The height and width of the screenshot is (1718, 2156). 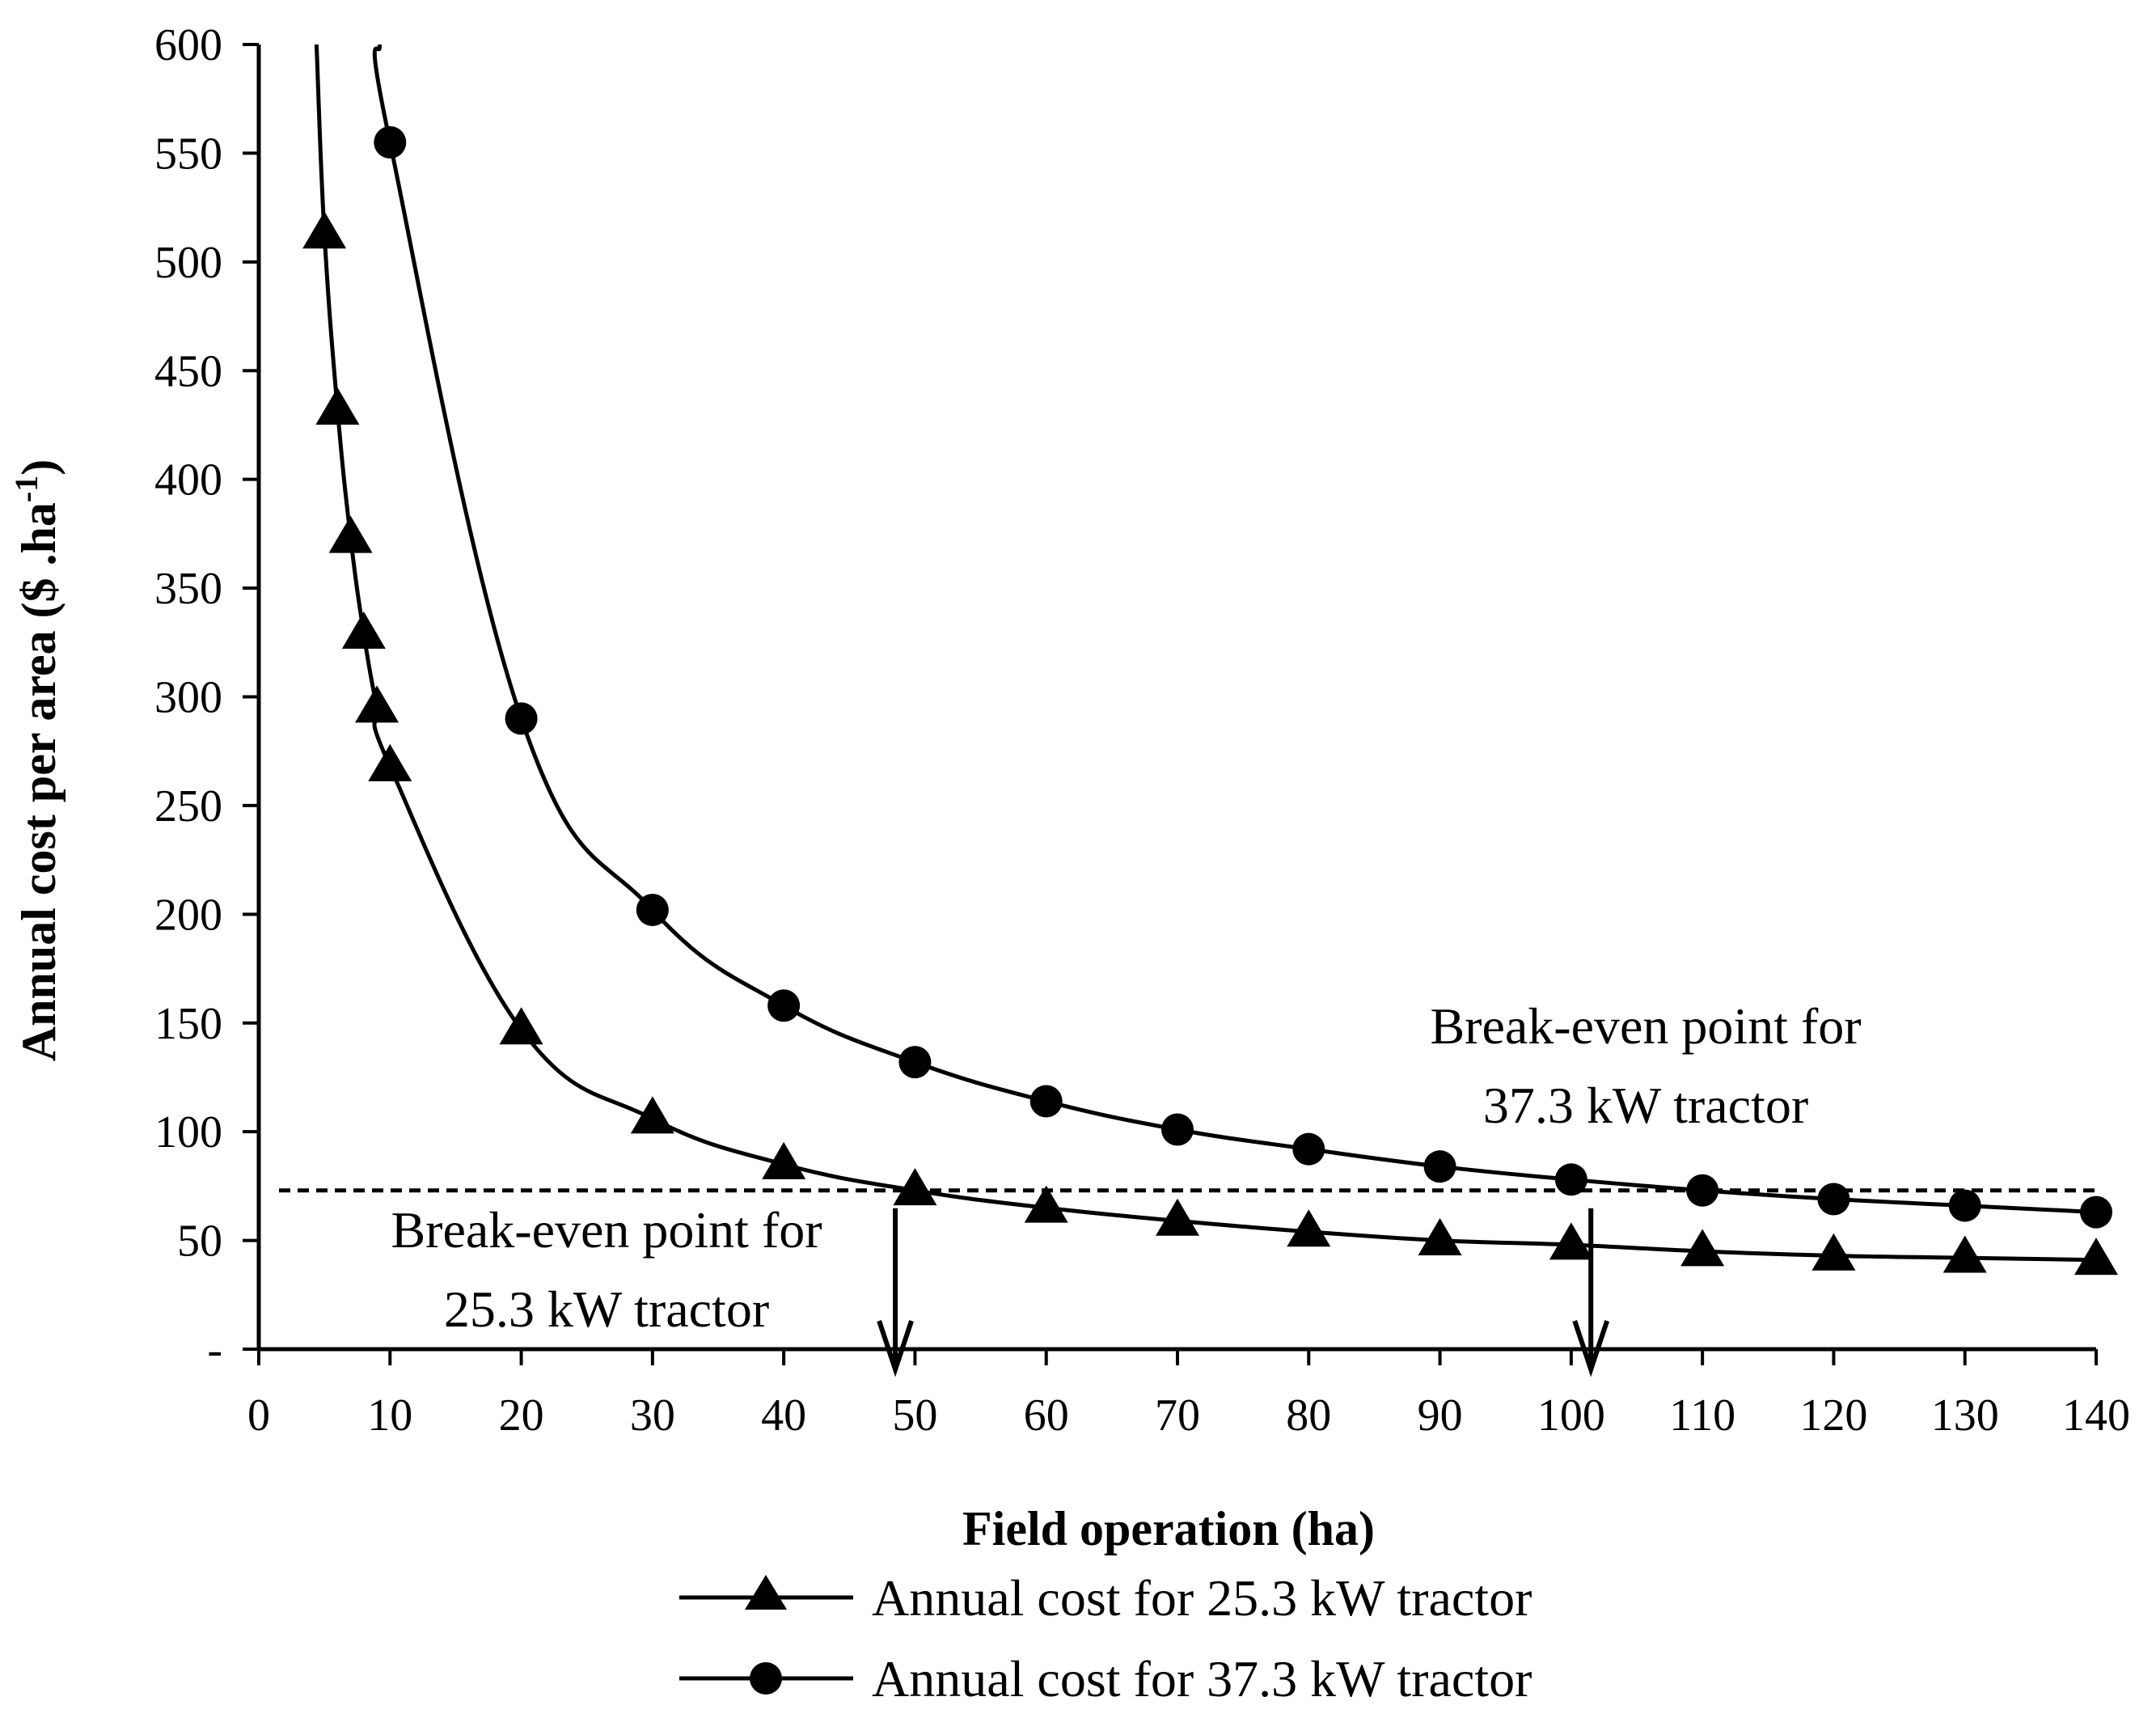 What do you see at coordinates (1202, 1598) in the screenshot?
I see `legend-label-25kw: Annual cost for 25.3 kW tractor` at bounding box center [1202, 1598].